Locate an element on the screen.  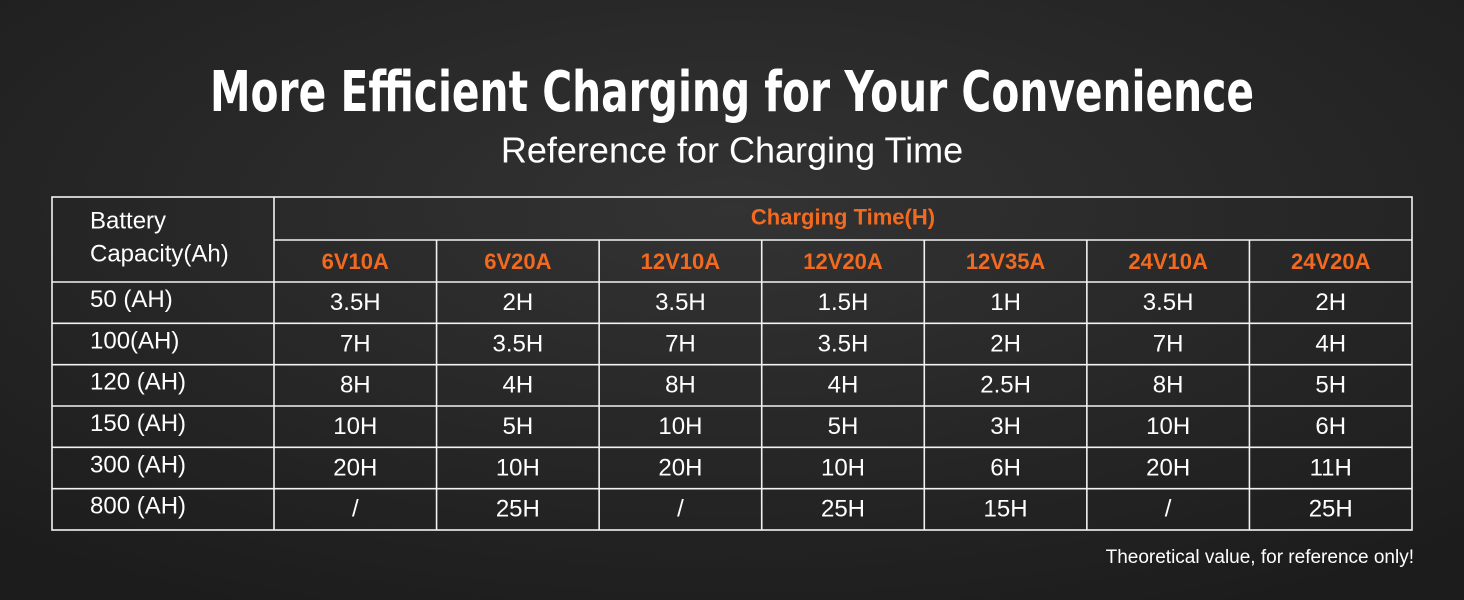
row-label: 800 (AH) is located at coordinates (138, 506).